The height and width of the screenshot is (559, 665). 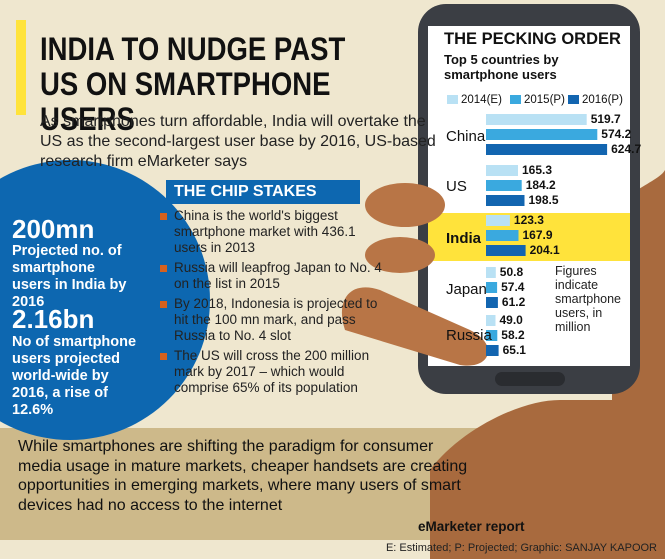 What do you see at coordinates (464, 238) in the screenshot?
I see `category-label-india: India` at bounding box center [464, 238].